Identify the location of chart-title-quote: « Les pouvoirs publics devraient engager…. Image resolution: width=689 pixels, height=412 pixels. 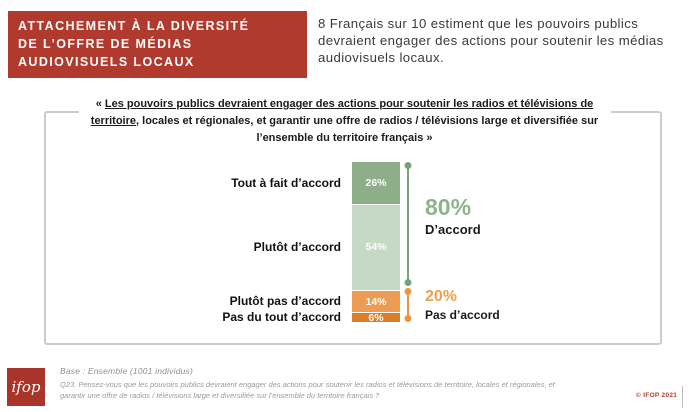
(344, 122).